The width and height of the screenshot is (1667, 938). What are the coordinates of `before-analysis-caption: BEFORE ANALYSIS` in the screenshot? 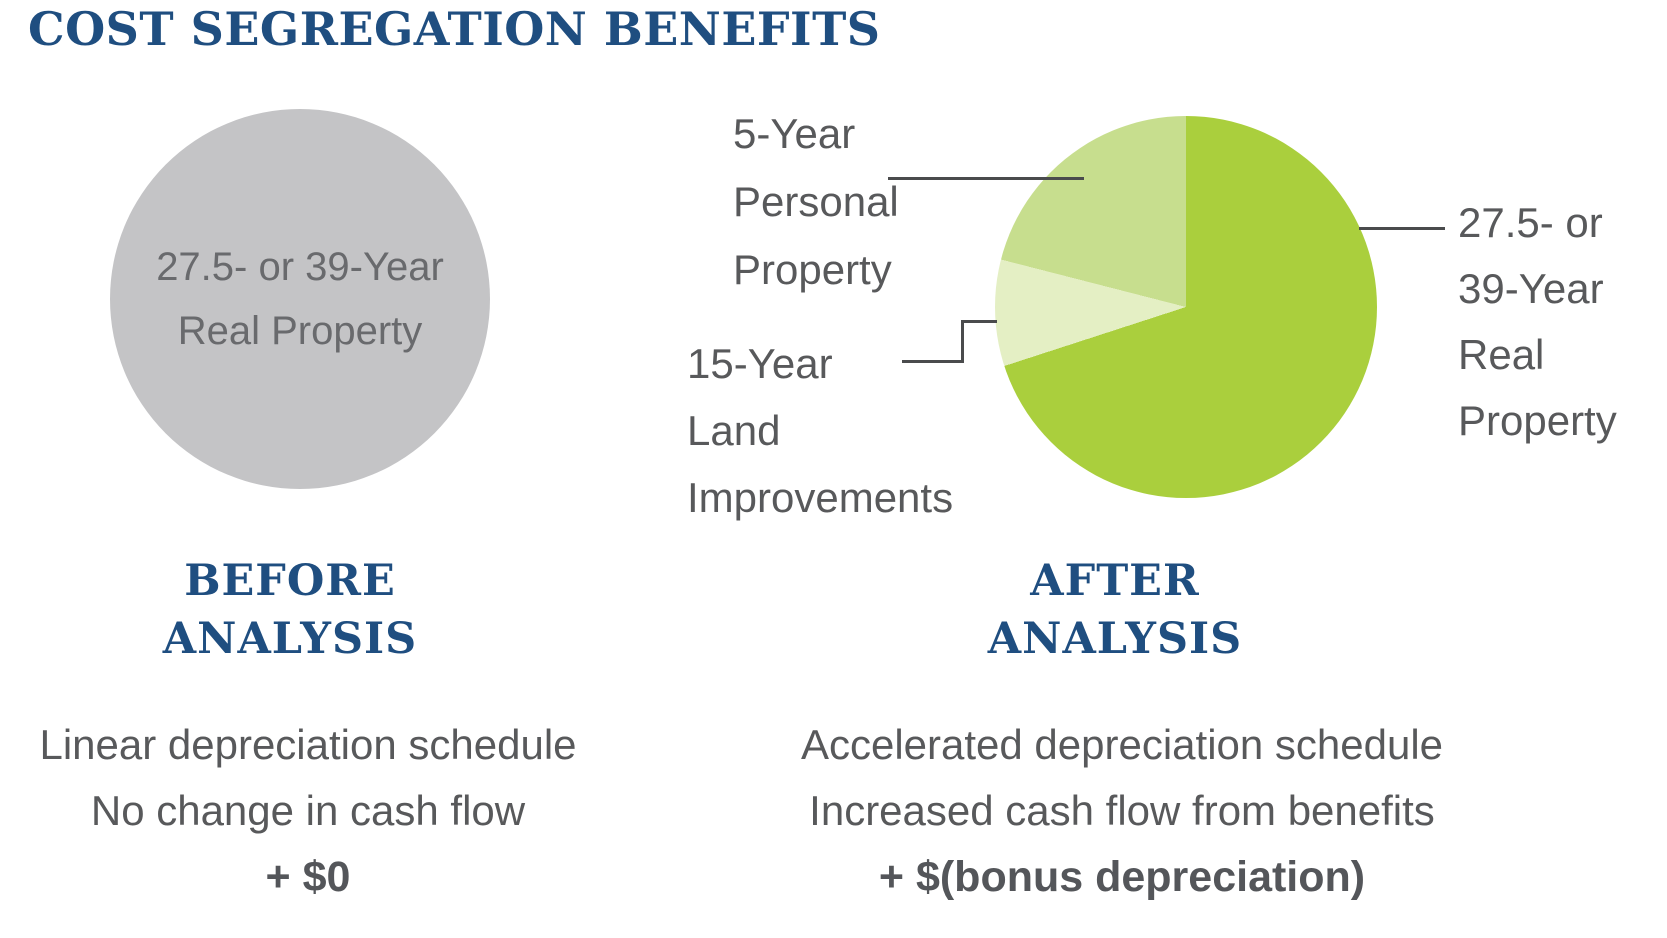 It's located at (290, 610).